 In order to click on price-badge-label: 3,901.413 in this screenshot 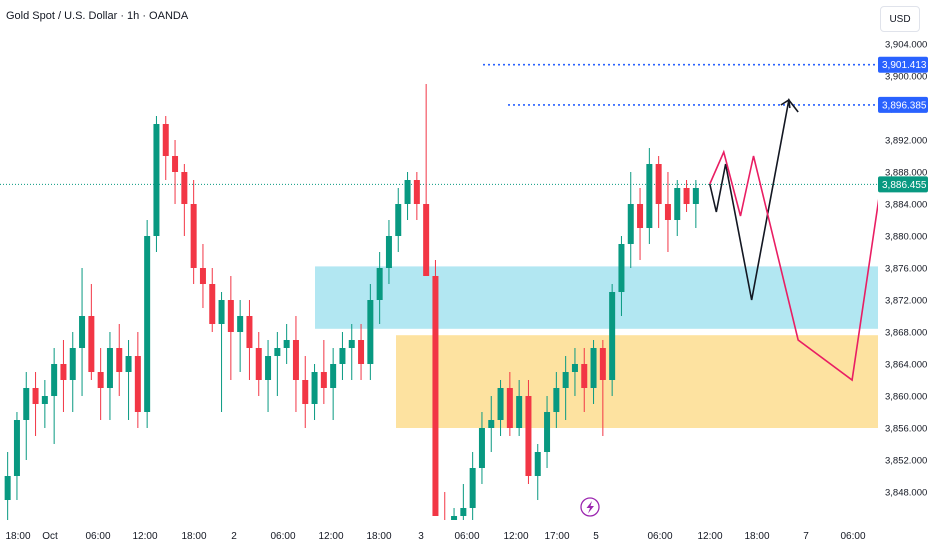, I will do `click(904, 65)`.